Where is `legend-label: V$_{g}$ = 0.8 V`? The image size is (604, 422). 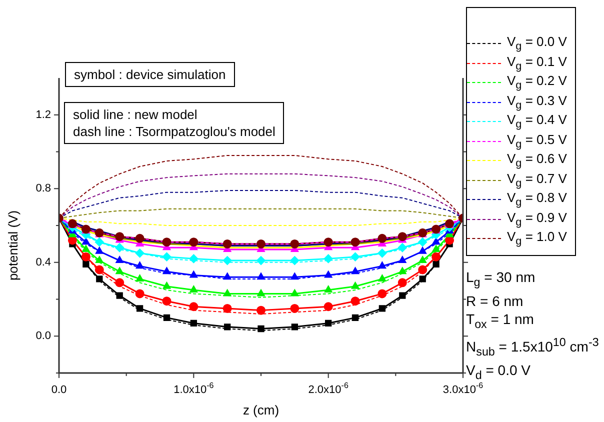 legend-label: V$_{g}$ = 0.8 V is located at coordinates (537, 200).